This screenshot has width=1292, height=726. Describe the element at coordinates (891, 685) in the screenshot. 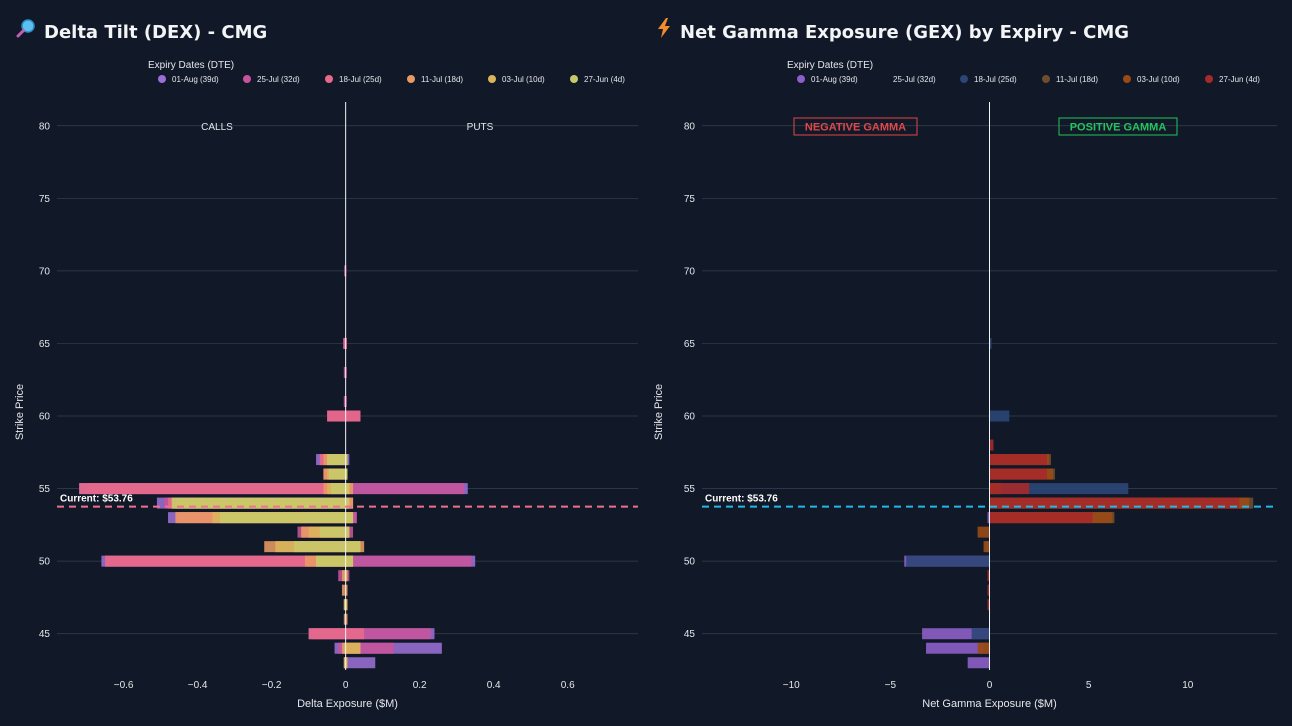

I see `x-tick-label: −5` at that location.